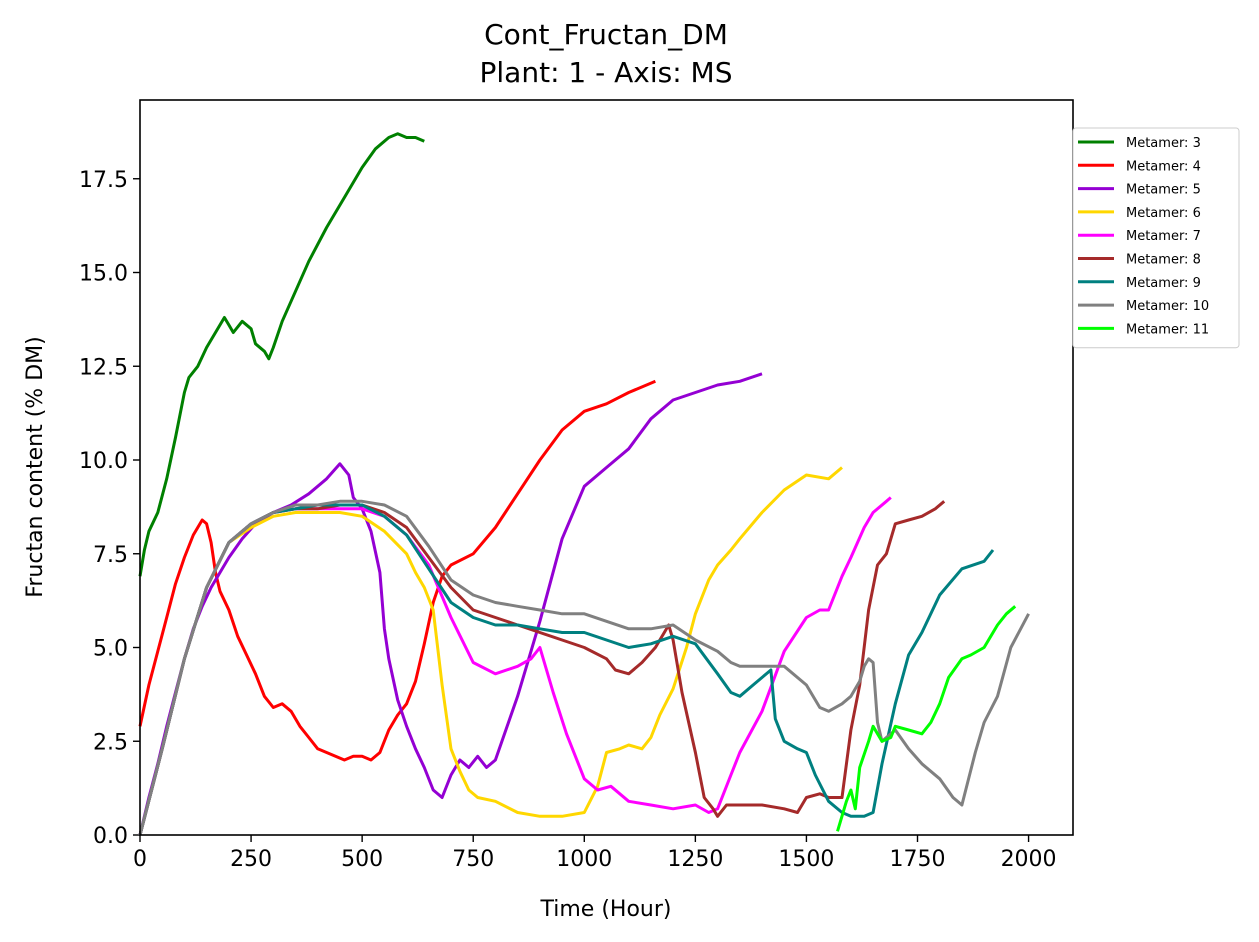 The width and height of the screenshot is (1259, 942). Describe the element at coordinates (103, 180) in the screenshot. I see `y-tick-label: 17.5` at that location.